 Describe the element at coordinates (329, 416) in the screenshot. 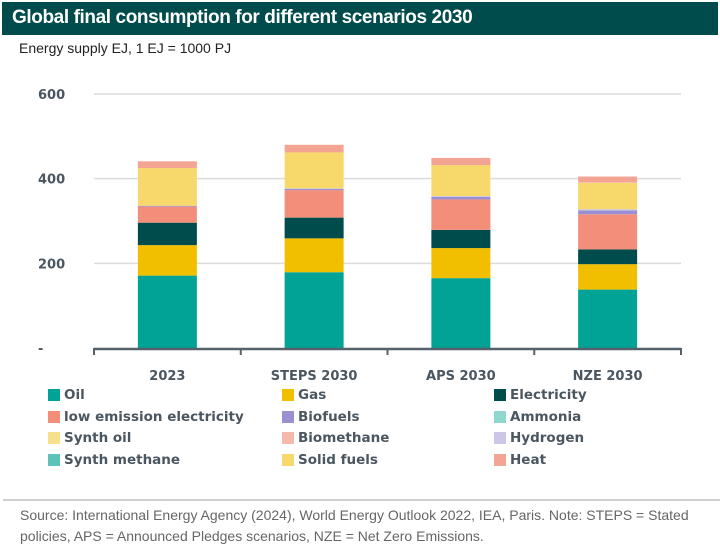

I see `legend-label: Biofuels` at that location.